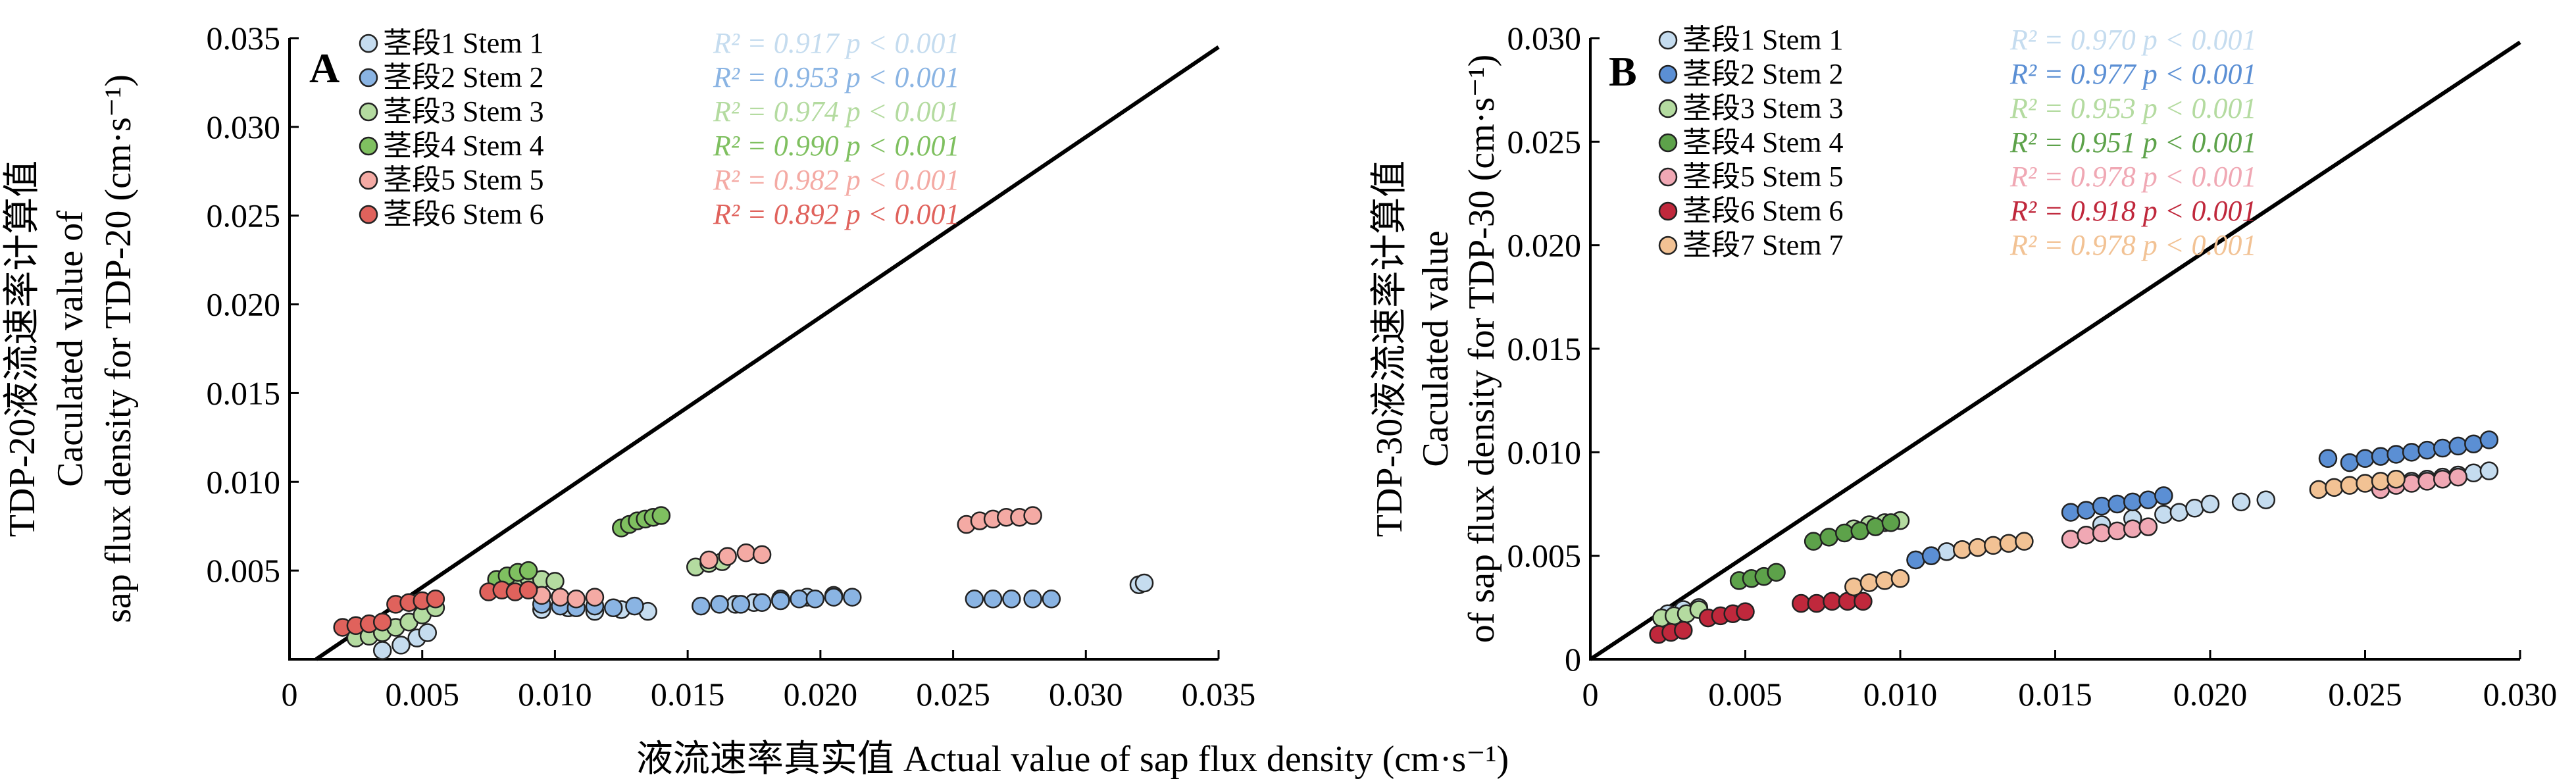  I want to click on x-tick-label: 0.035, so click(1219, 694).